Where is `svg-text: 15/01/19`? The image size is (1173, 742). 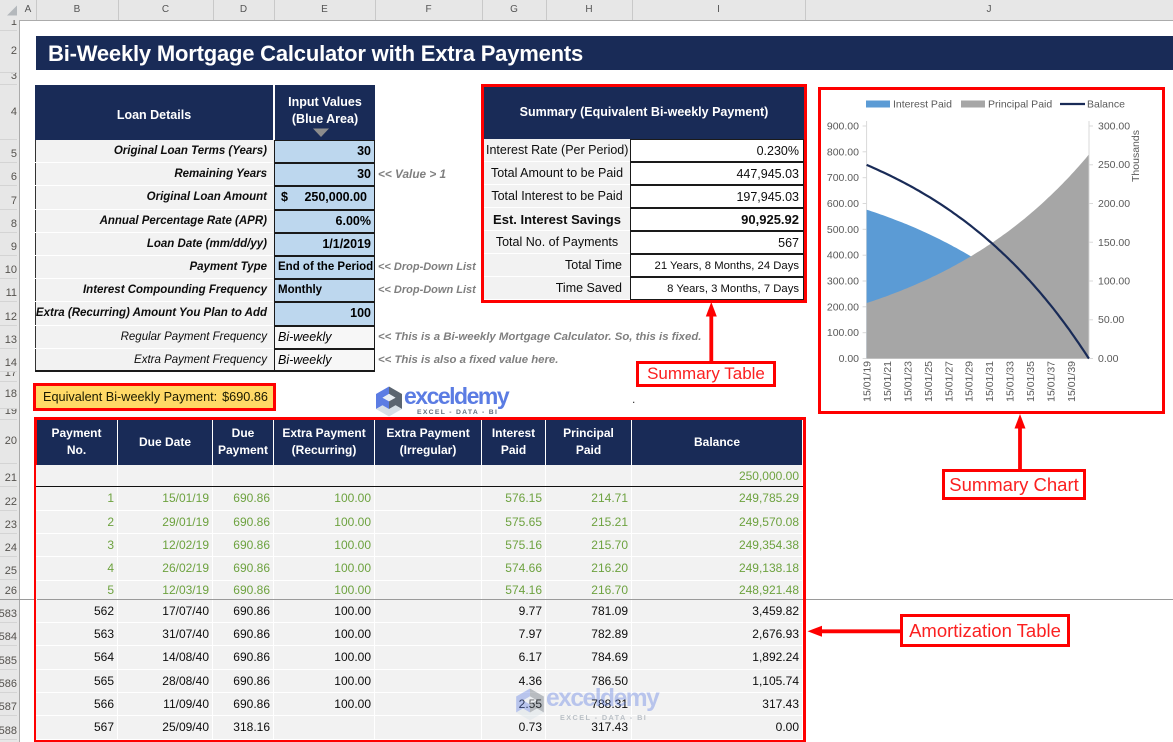 svg-text: 15/01/19 is located at coordinates (868, 381).